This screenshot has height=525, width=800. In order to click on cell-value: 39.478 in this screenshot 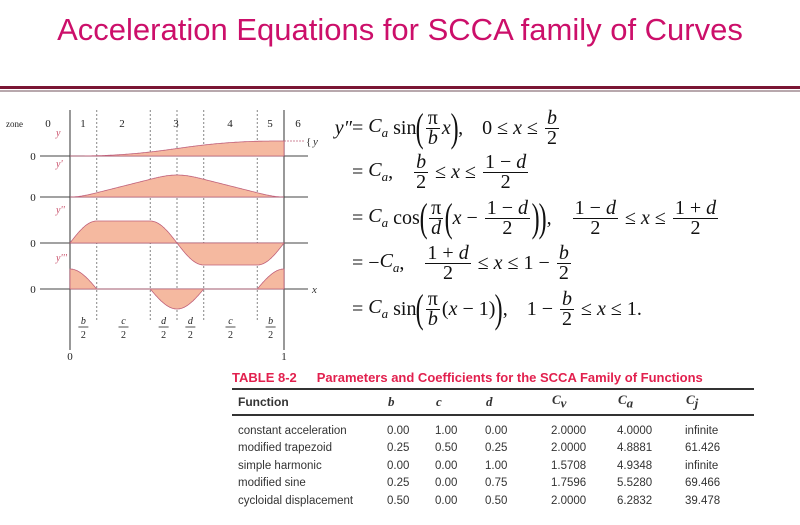, I will do `click(703, 500)`.